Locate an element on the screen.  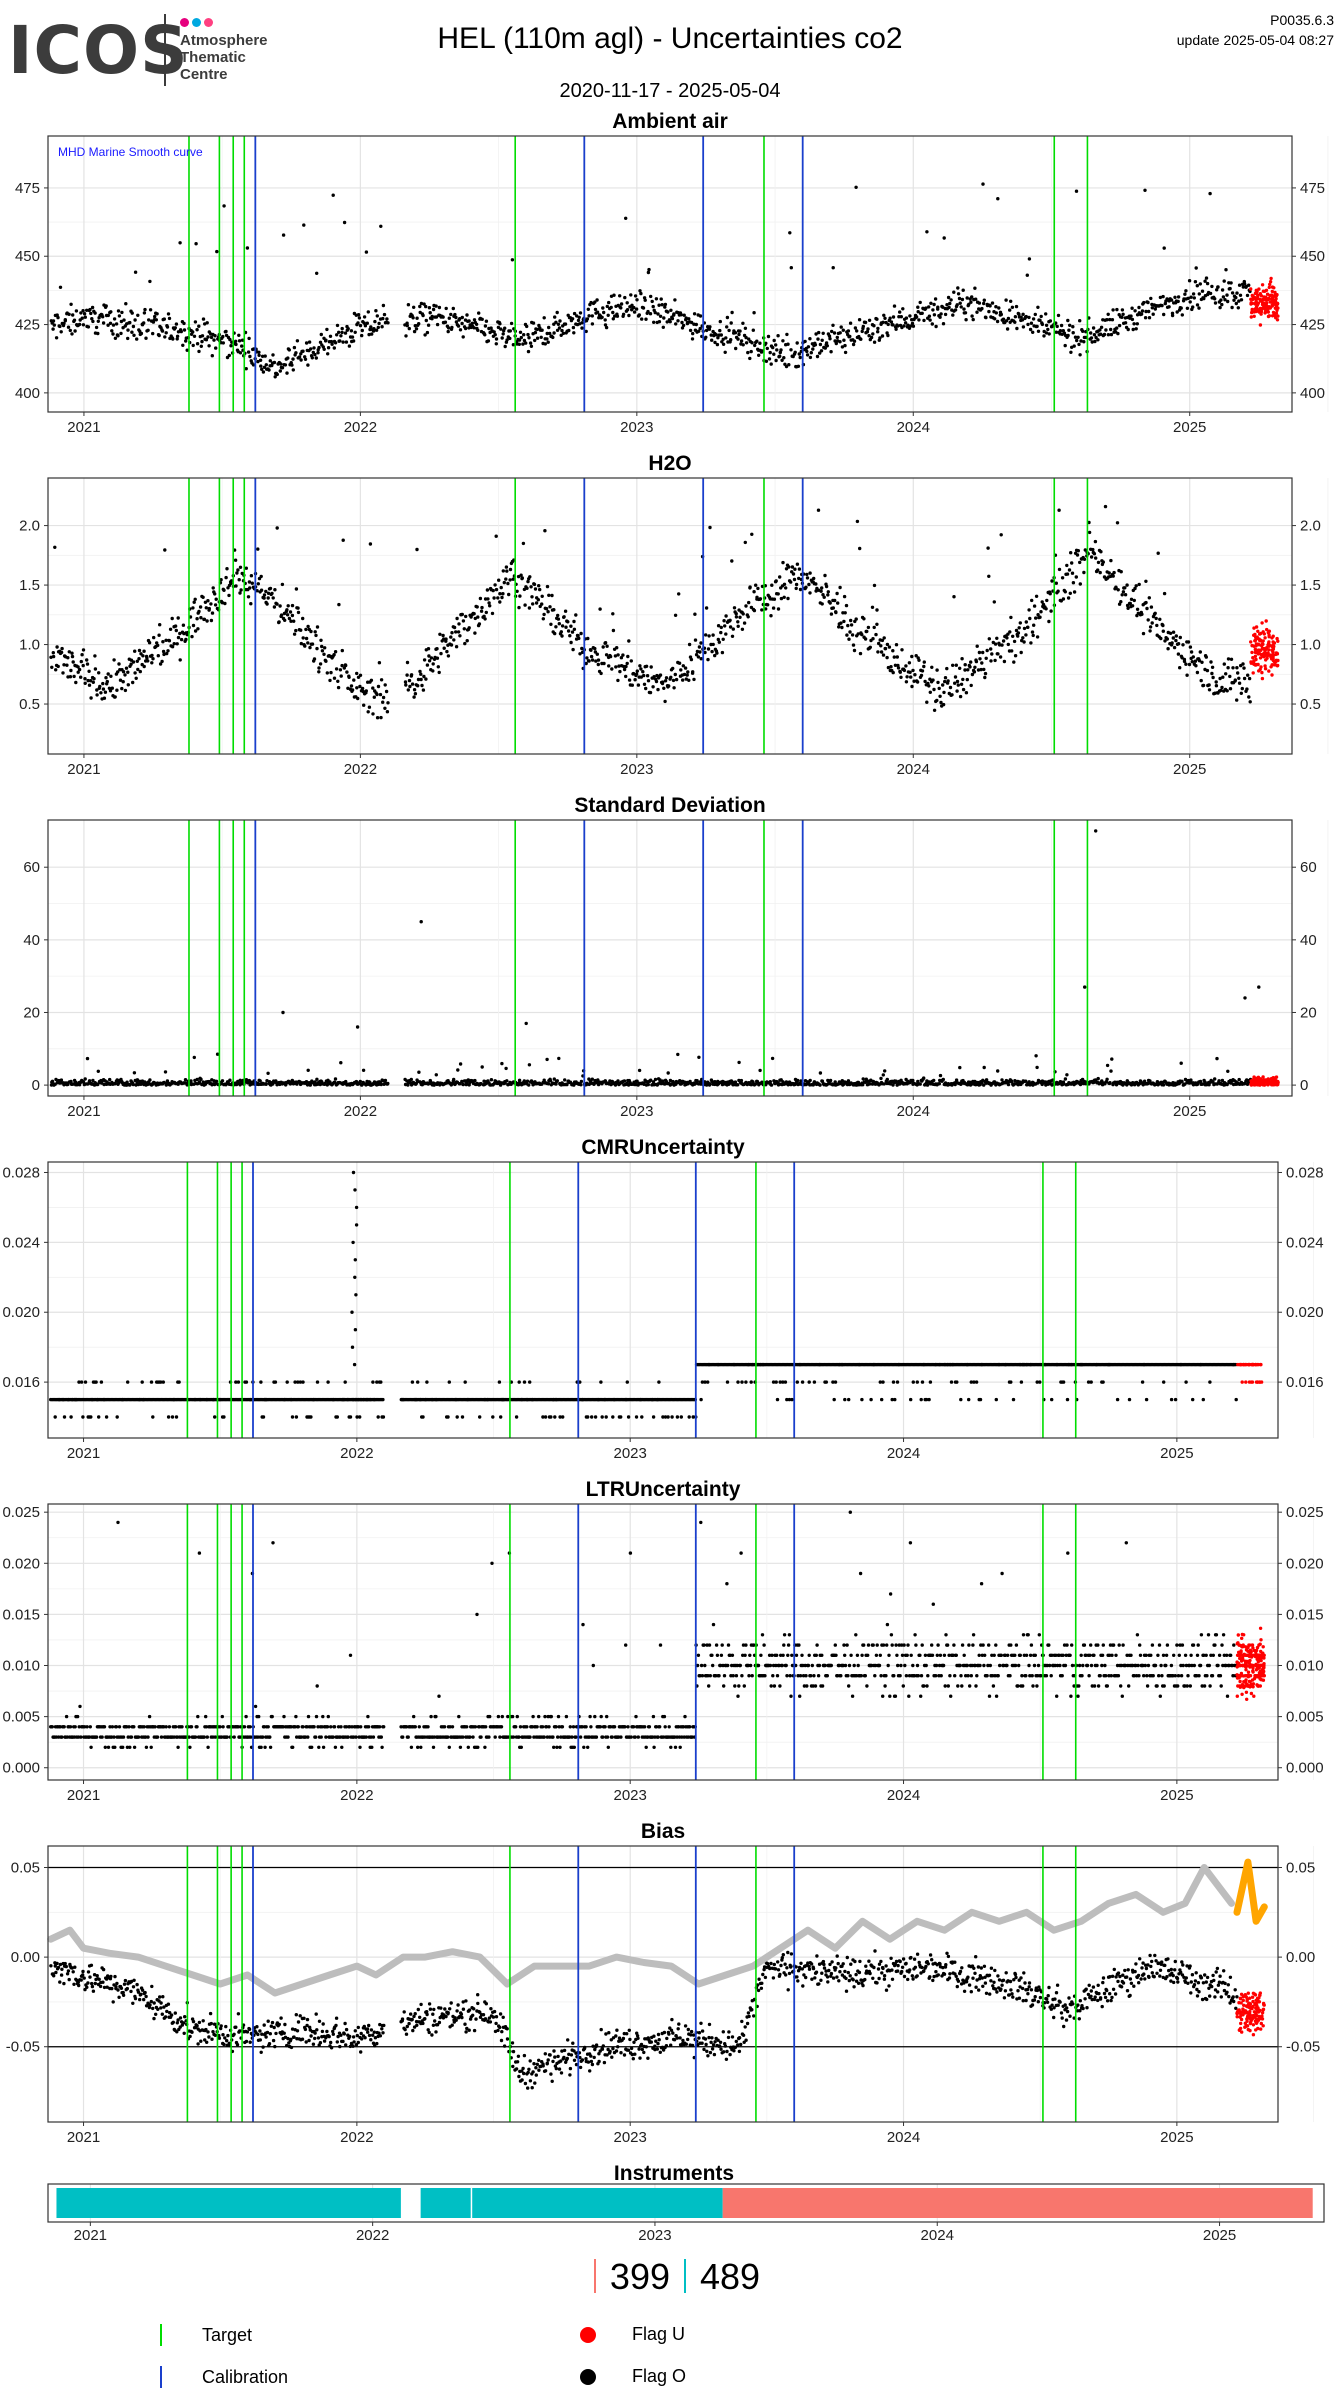
y-tick-label-right: 40 is located at coordinates (1308, 940).